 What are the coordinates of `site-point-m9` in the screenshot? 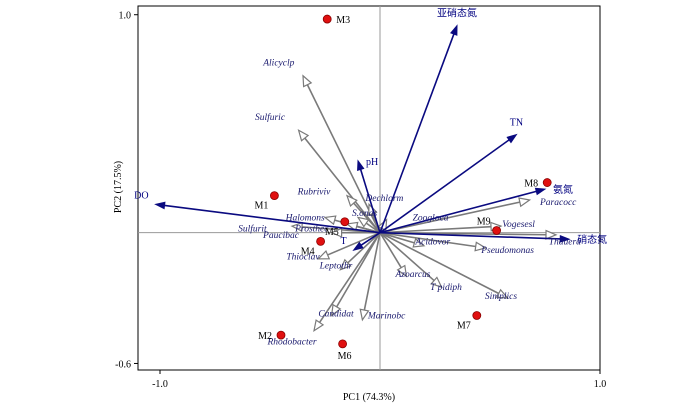 It's located at (497, 230).